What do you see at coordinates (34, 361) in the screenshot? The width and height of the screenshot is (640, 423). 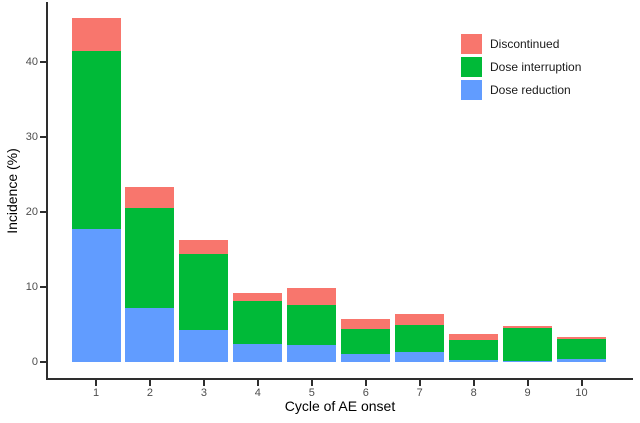 I see `y-tick-label: 0` at bounding box center [34, 361].